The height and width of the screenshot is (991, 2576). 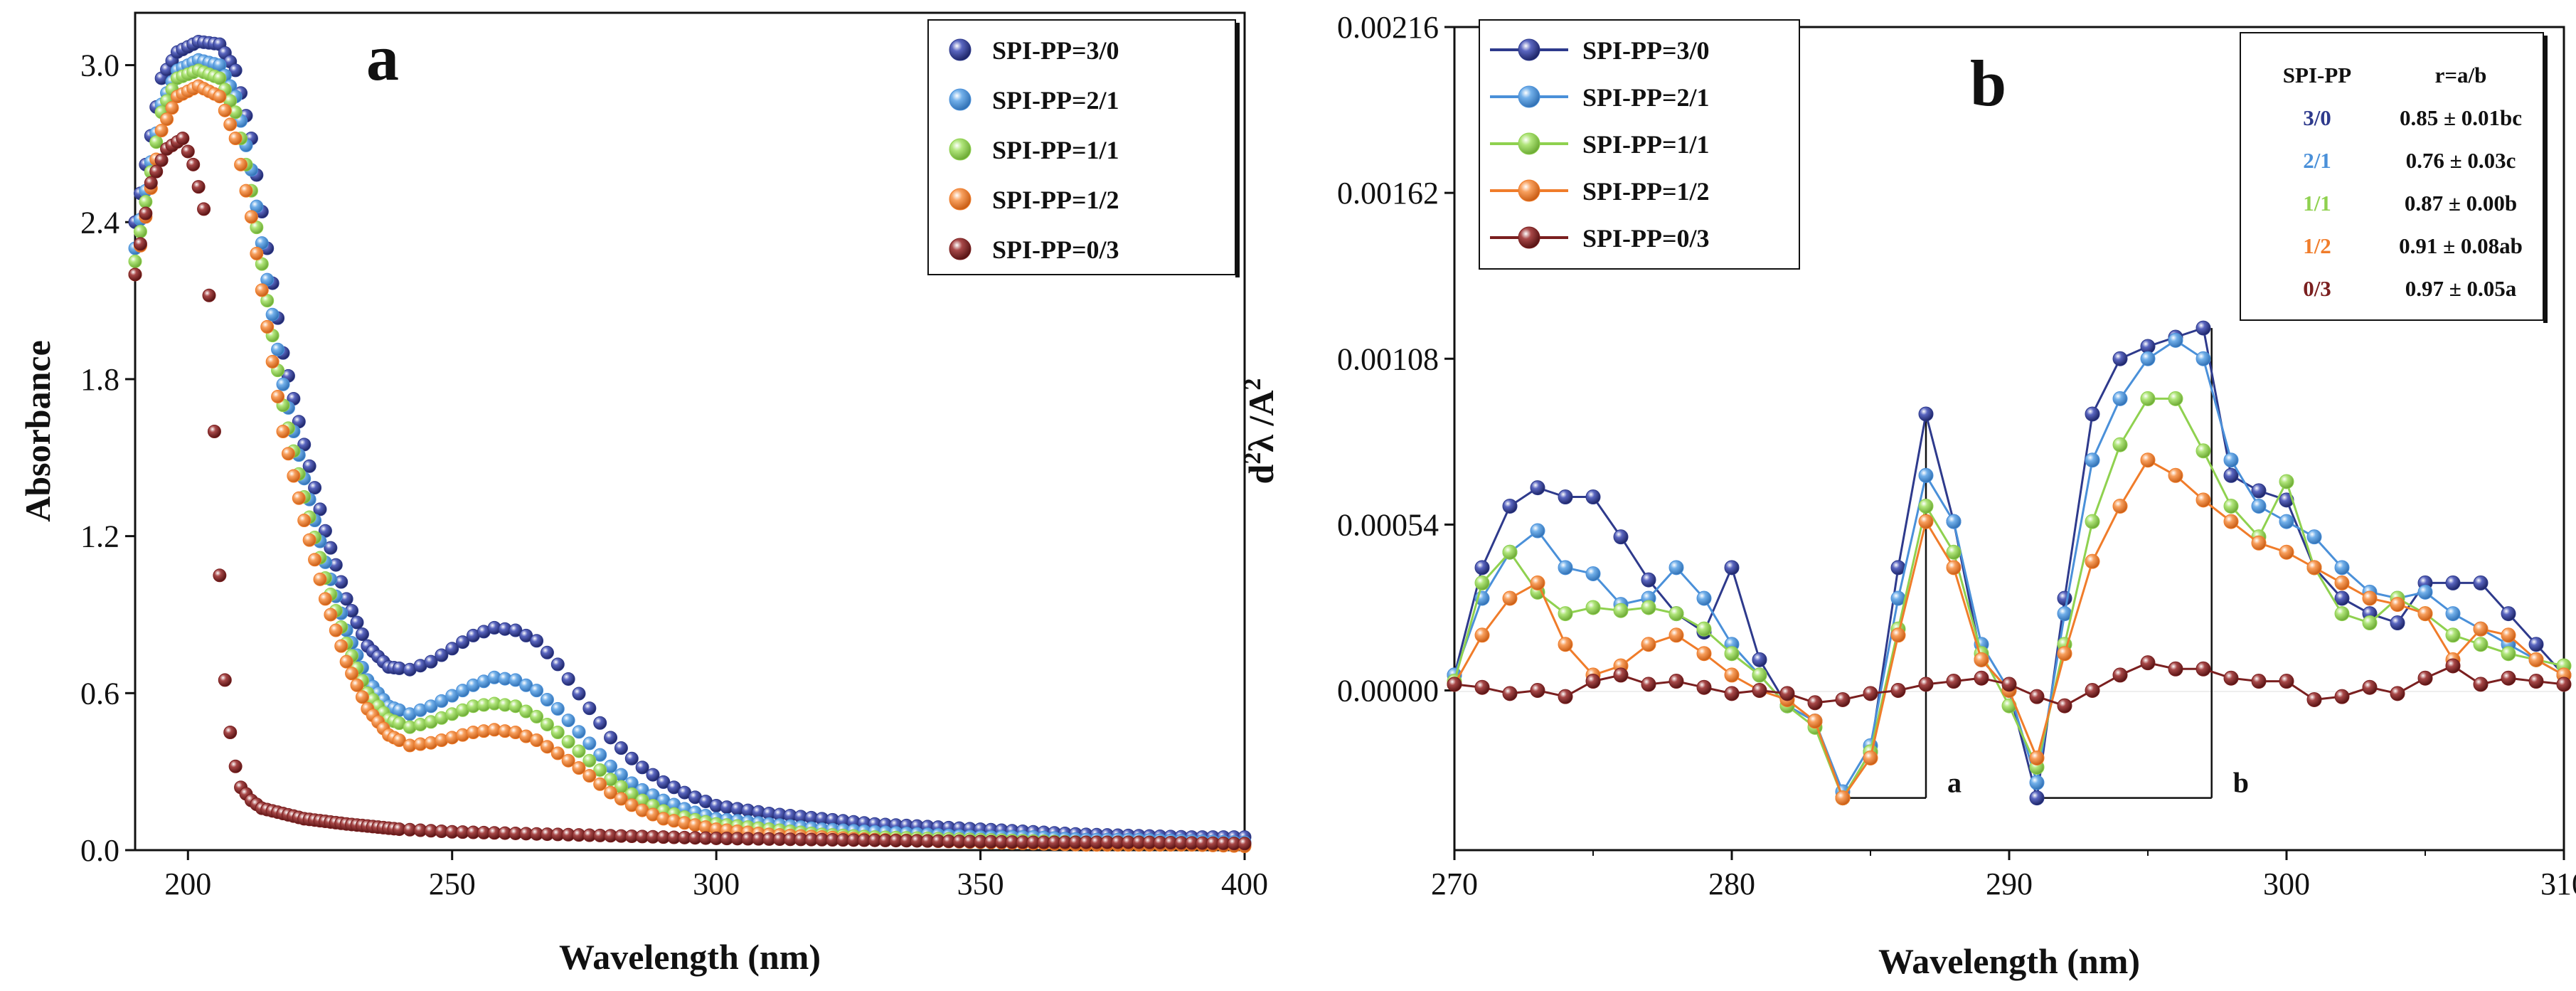 What do you see at coordinates (99, 693) in the screenshot?
I see `y-tick-label-a: 0.6` at bounding box center [99, 693].